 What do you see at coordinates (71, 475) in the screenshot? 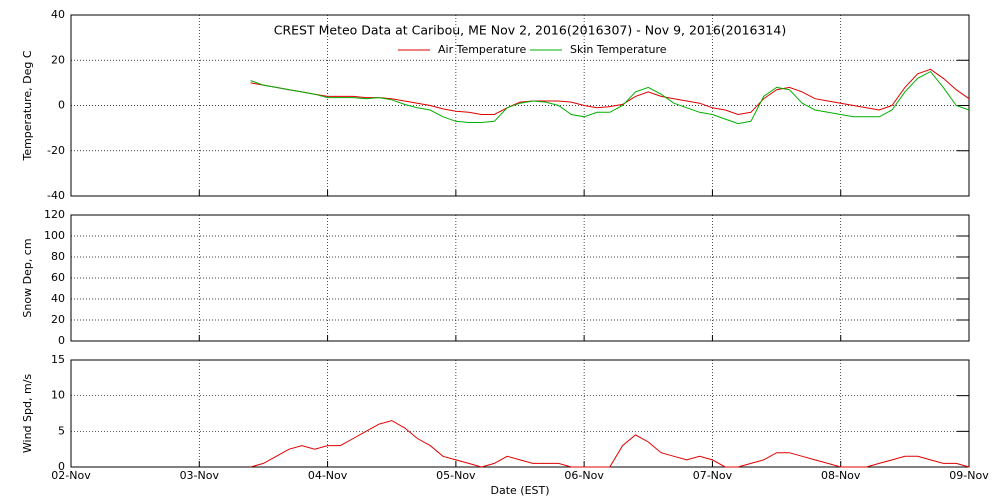
I see `x-tick-label: 02-Nov` at bounding box center [71, 475].